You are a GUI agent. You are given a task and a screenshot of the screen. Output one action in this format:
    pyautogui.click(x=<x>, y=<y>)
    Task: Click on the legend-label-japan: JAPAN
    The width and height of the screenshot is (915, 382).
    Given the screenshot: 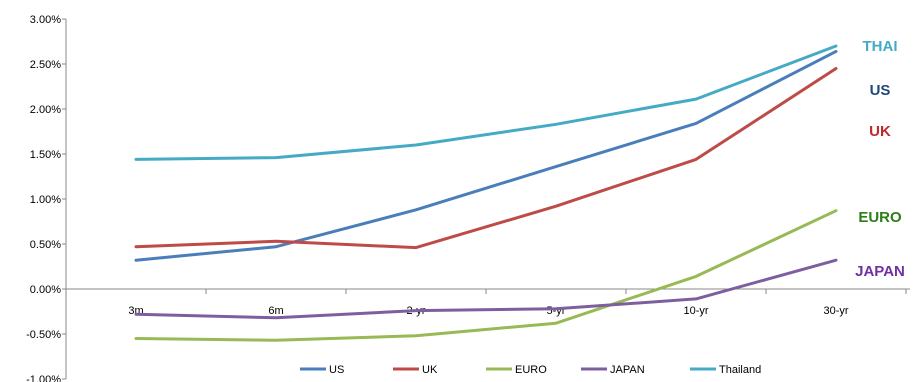 What is the action you would take?
    pyautogui.click(x=627, y=370)
    